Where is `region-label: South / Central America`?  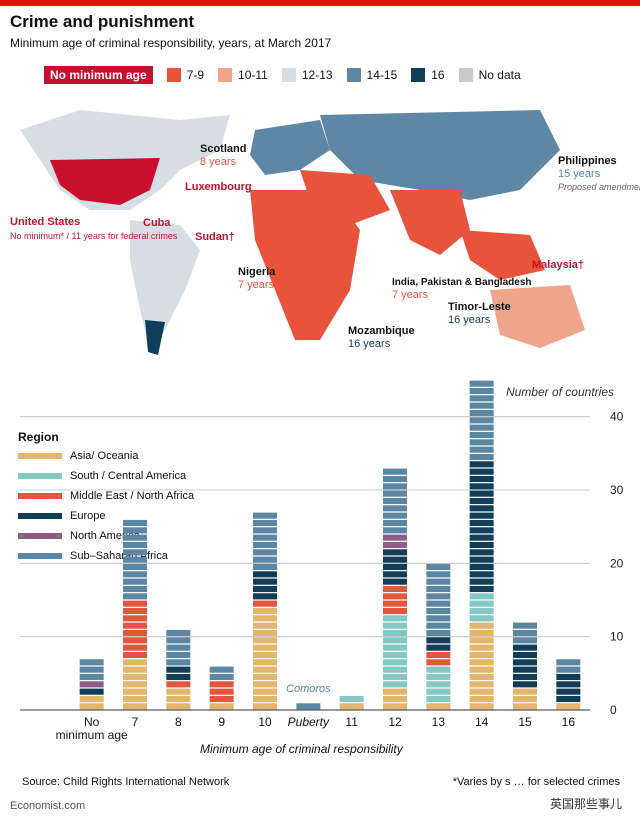
region-label: South / Central America is located at coordinates (128, 476).